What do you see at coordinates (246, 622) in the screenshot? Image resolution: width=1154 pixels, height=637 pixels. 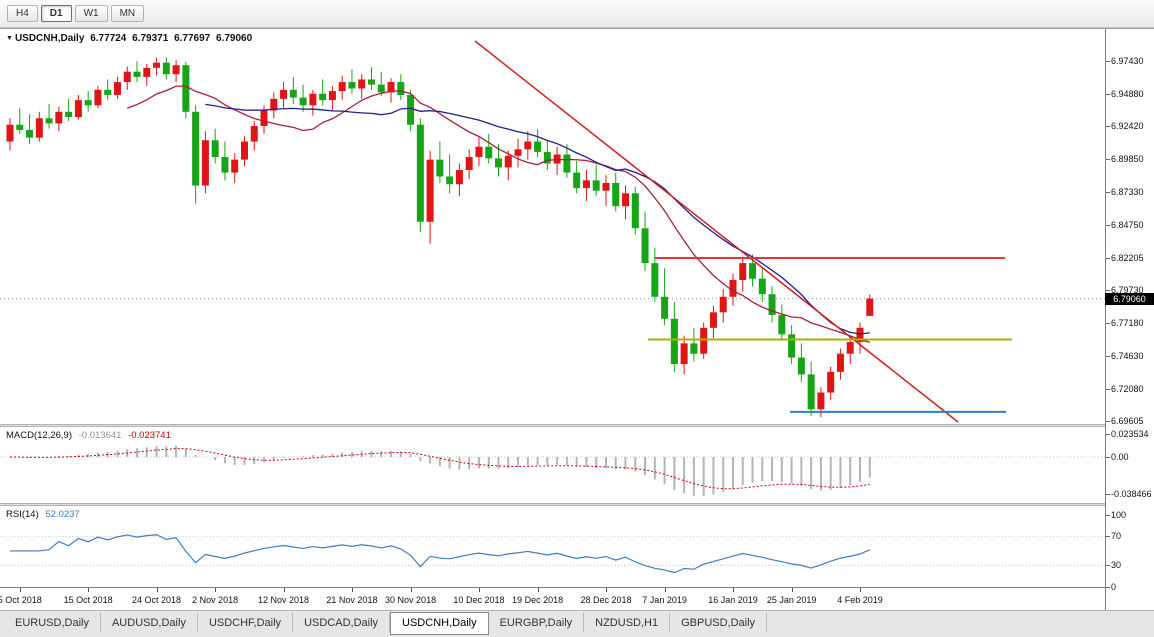 I see `tab-usdchf-daily: USDCHF,Daily` at bounding box center [246, 622].